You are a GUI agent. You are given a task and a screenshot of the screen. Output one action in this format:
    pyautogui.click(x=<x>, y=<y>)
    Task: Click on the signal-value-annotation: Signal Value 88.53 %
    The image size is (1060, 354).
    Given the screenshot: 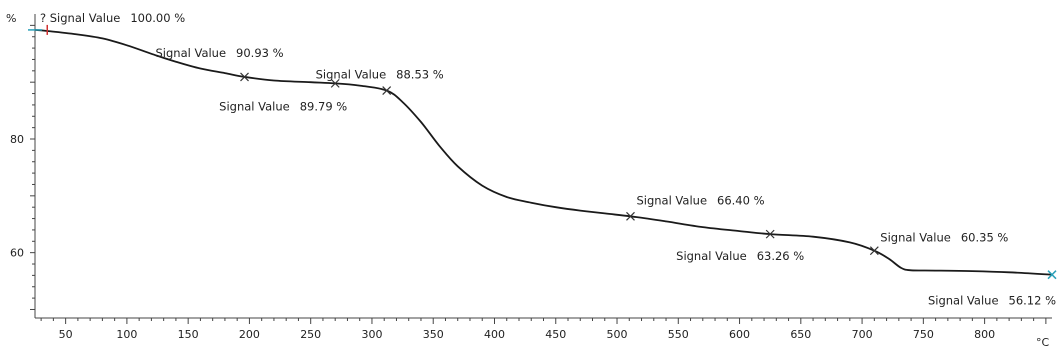 What is the action you would take?
    pyautogui.click(x=380, y=75)
    